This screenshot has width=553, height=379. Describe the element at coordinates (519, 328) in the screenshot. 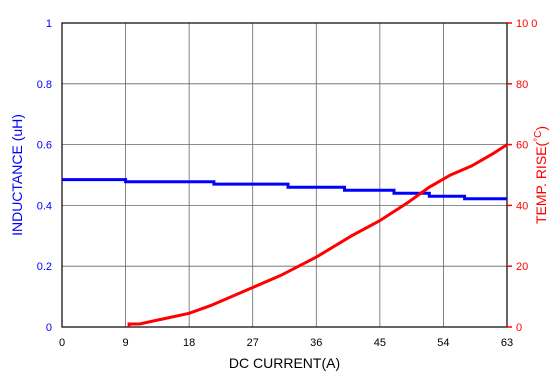

I see `y-right-tick-label: 0` at that location.